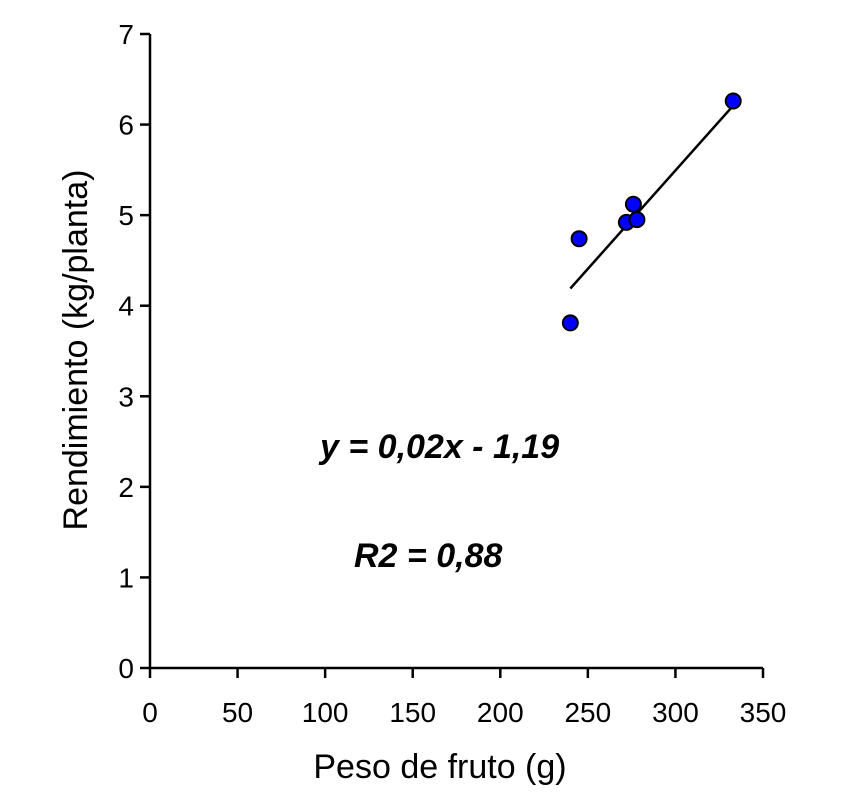  I want to click on y-tick-label: 6, so click(126, 125).